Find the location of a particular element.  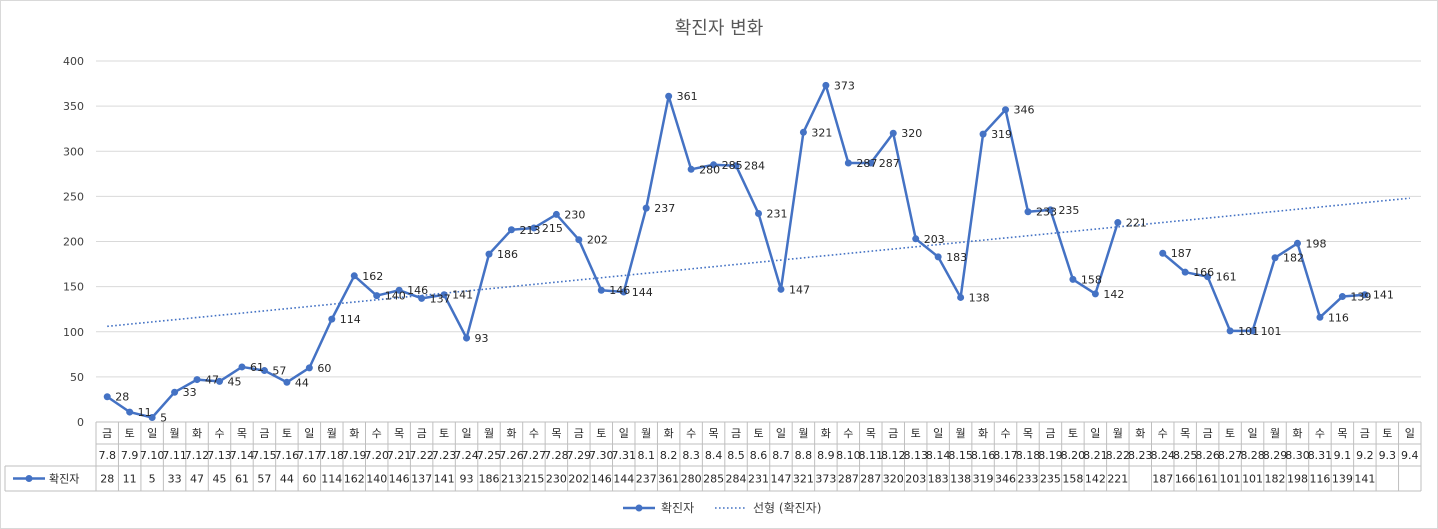

date-label: 7.19 is located at coordinates (354, 455).